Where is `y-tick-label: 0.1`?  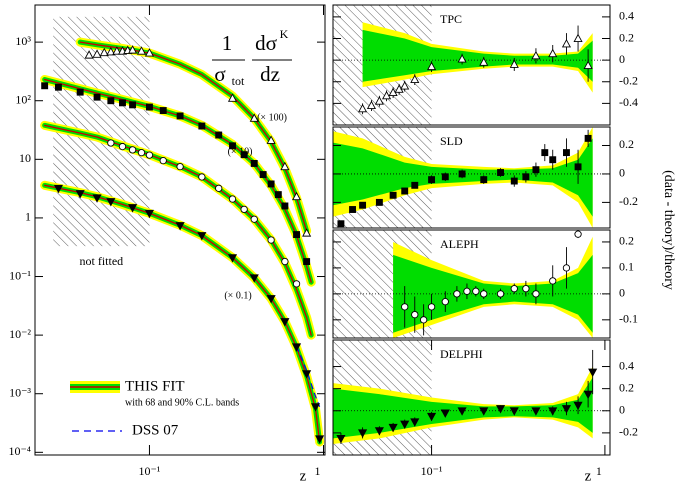 y-tick-label: 0.1 is located at coordinates (626, 267).